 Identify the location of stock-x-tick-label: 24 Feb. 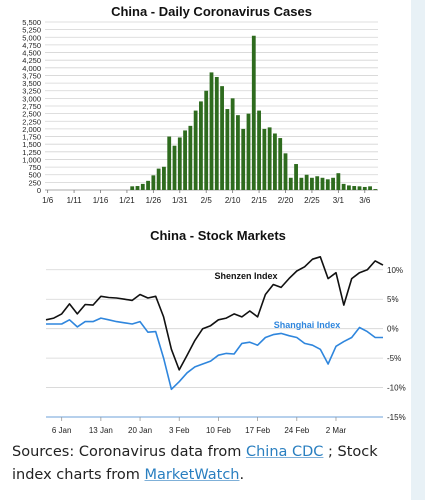
(296, 430).